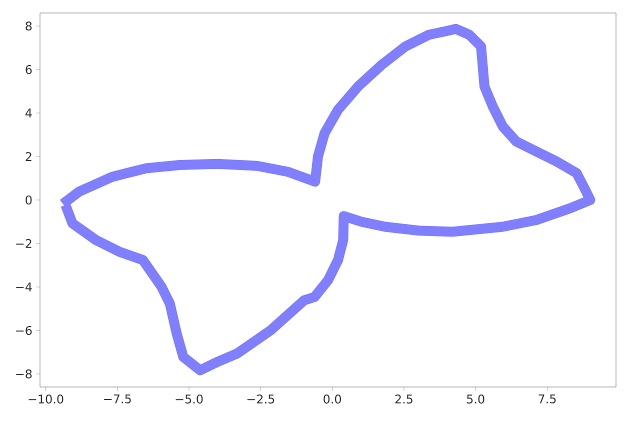 Image resolution: width=628 pixels, height=426 pixels. Describe the element at coordinates (29, 156) in the screenshot. I see `y-tick-label: 2` at that location.